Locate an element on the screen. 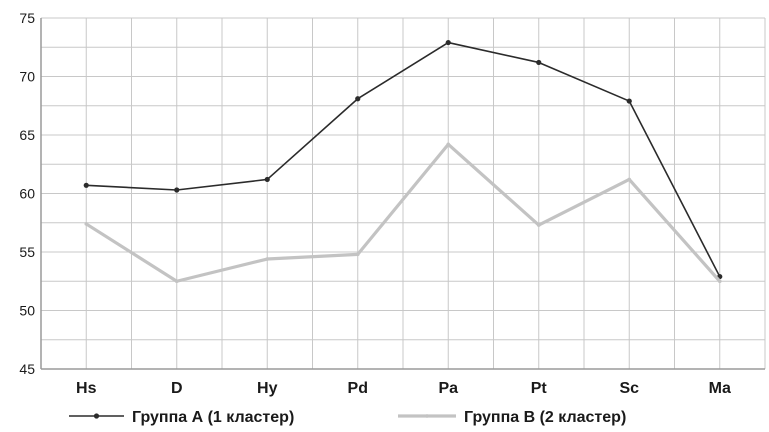 The height and width of the screenshot is (432, 769). y-tick-label: 65 is located at coordinates (27, 135).